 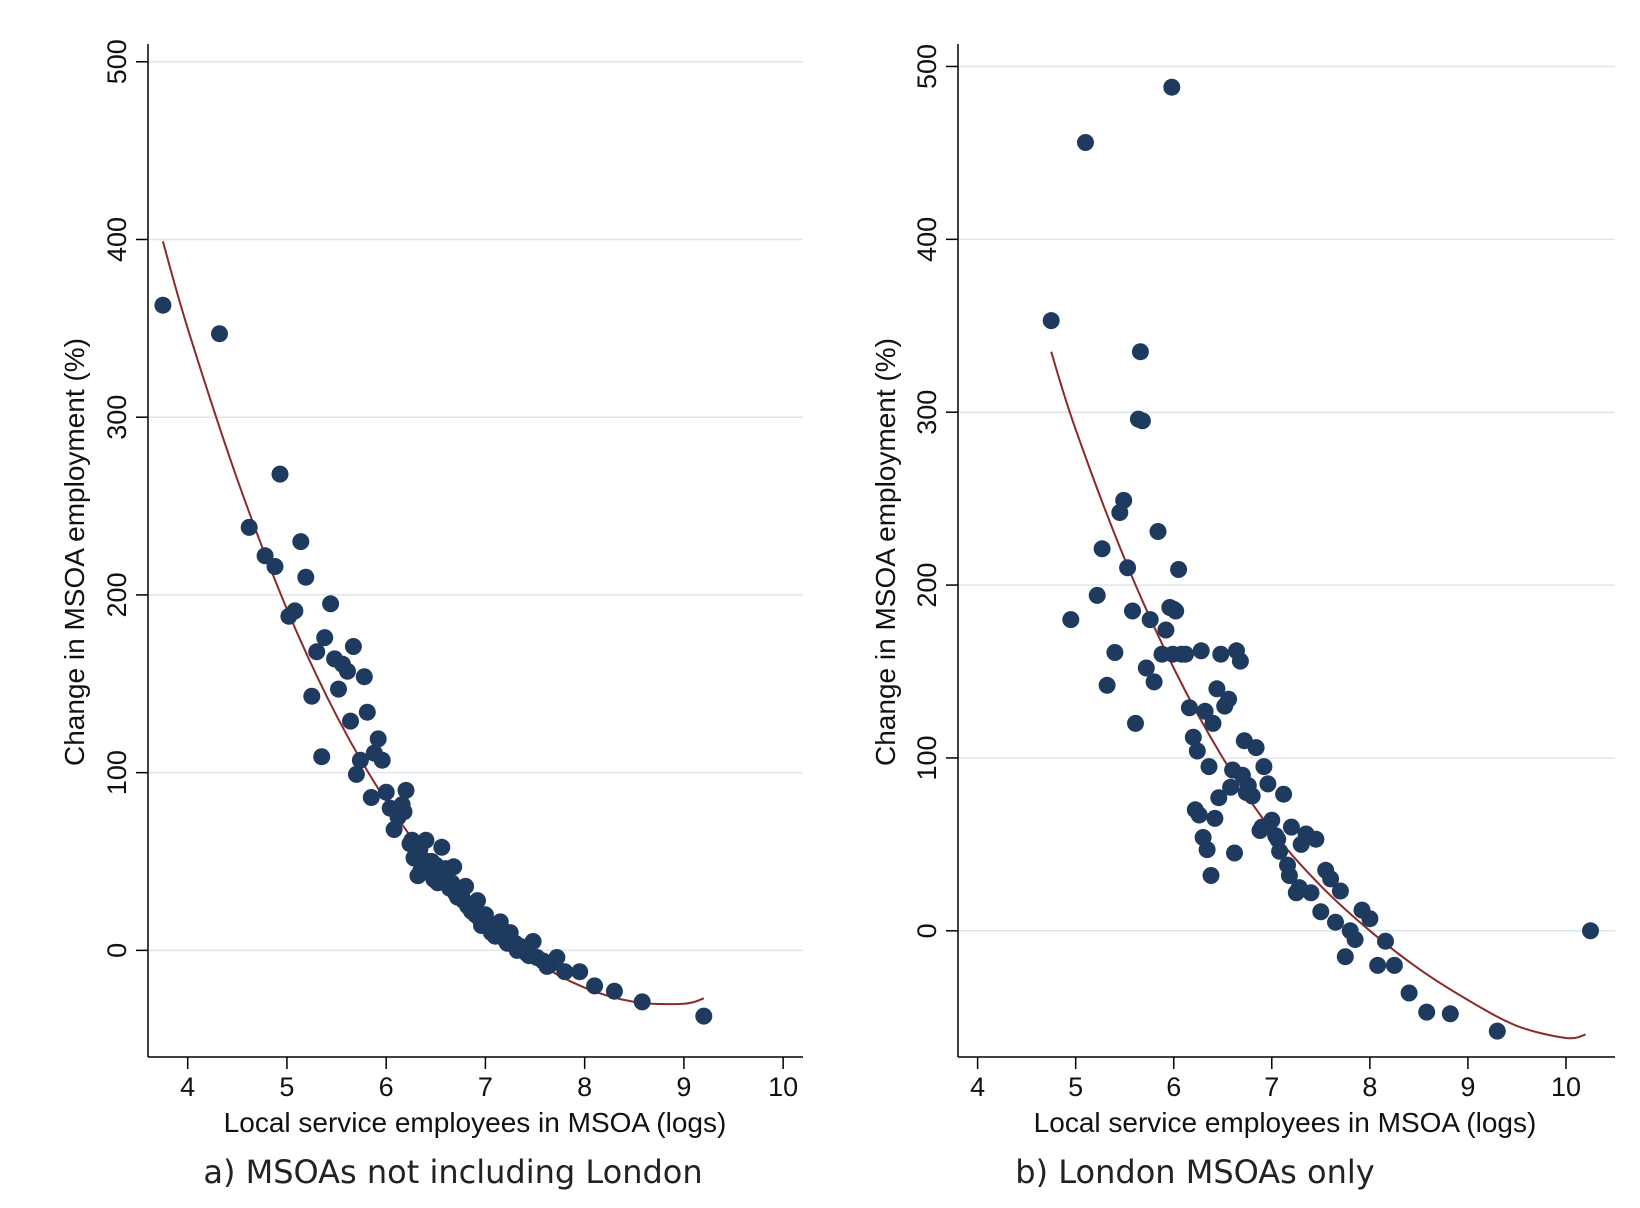 I want to click on panel-b-x-tick-label: 6, so click(x=1173, y=1087).